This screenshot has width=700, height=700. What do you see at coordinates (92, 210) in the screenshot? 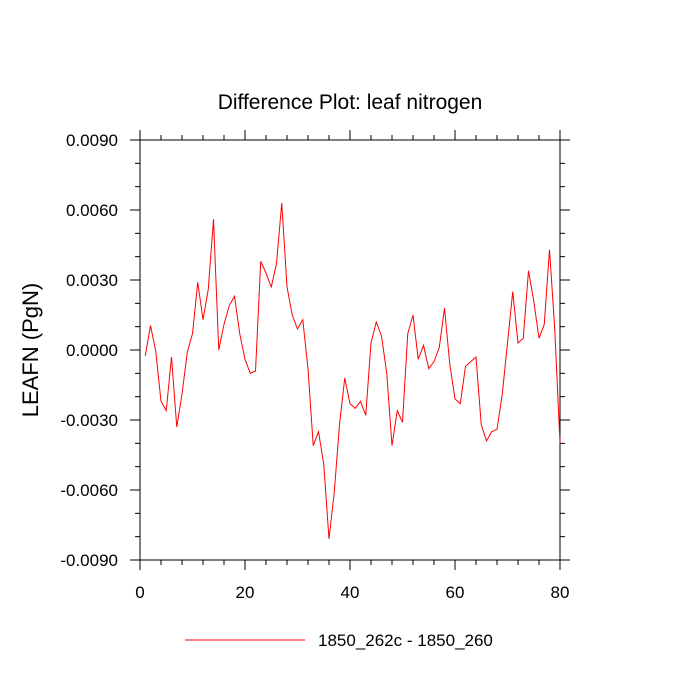
I see `y-tick-label: 0.0060` at bounding box center [92, 210].